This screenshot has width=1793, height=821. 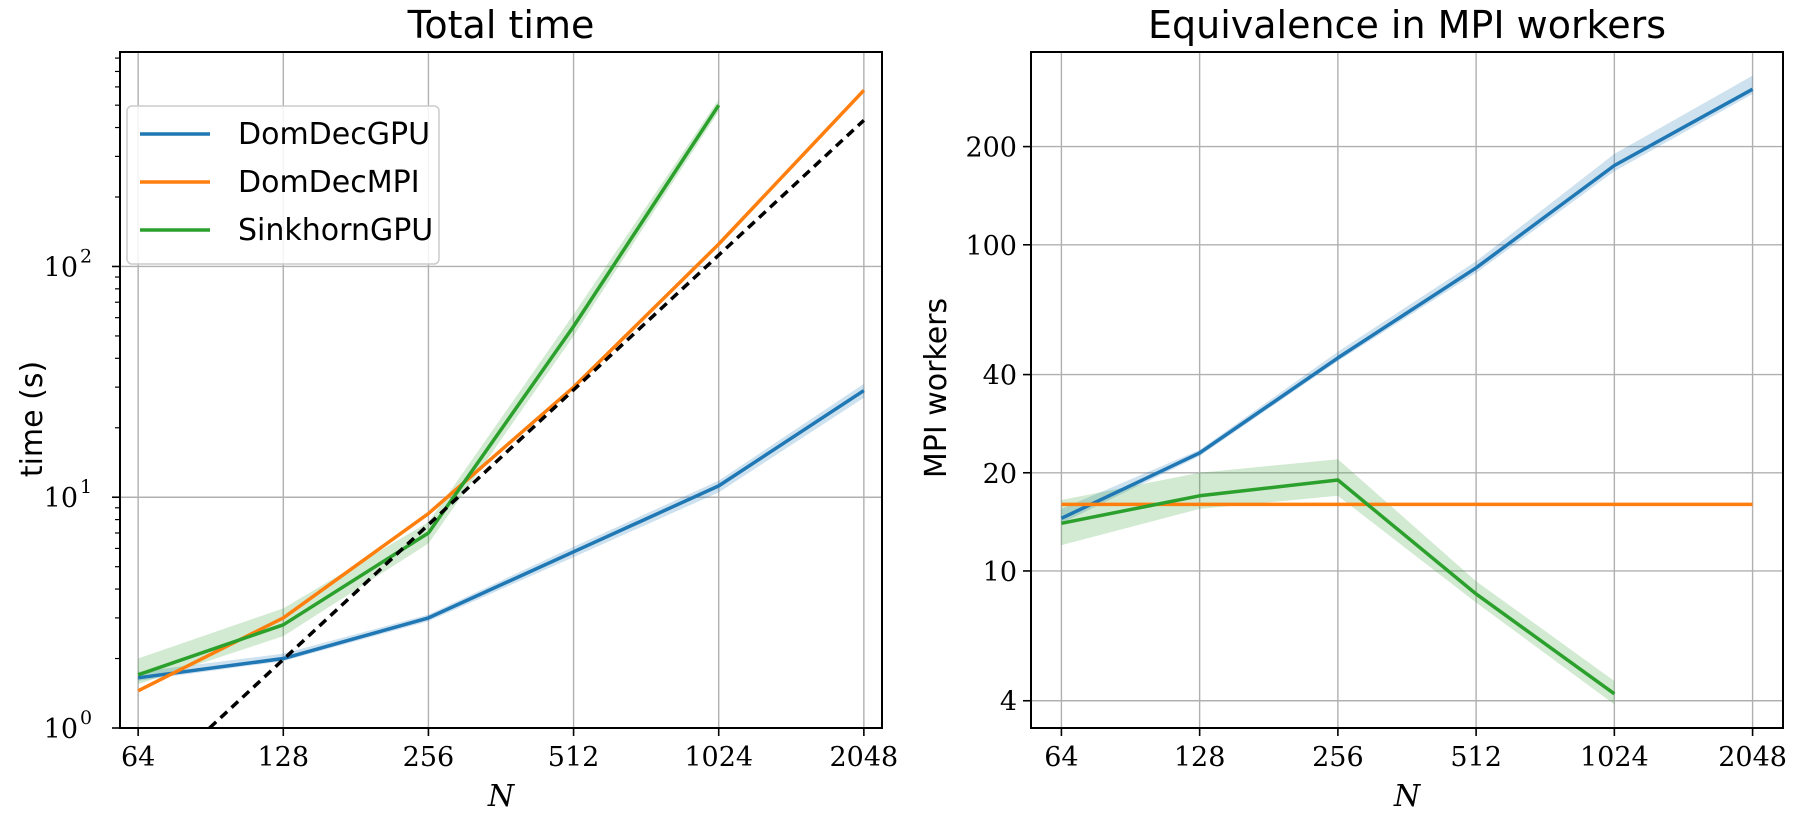 What do you see at coordinates (1000, 474) in the screenshot?
I see `y-tick-label: 20` at bounding box center [1000, 474].